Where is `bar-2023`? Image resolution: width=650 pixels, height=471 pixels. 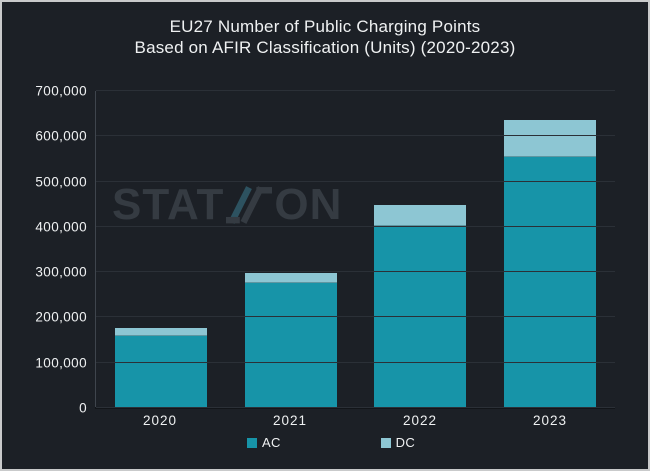 bar-2023 is located at coordinates (550, 249).